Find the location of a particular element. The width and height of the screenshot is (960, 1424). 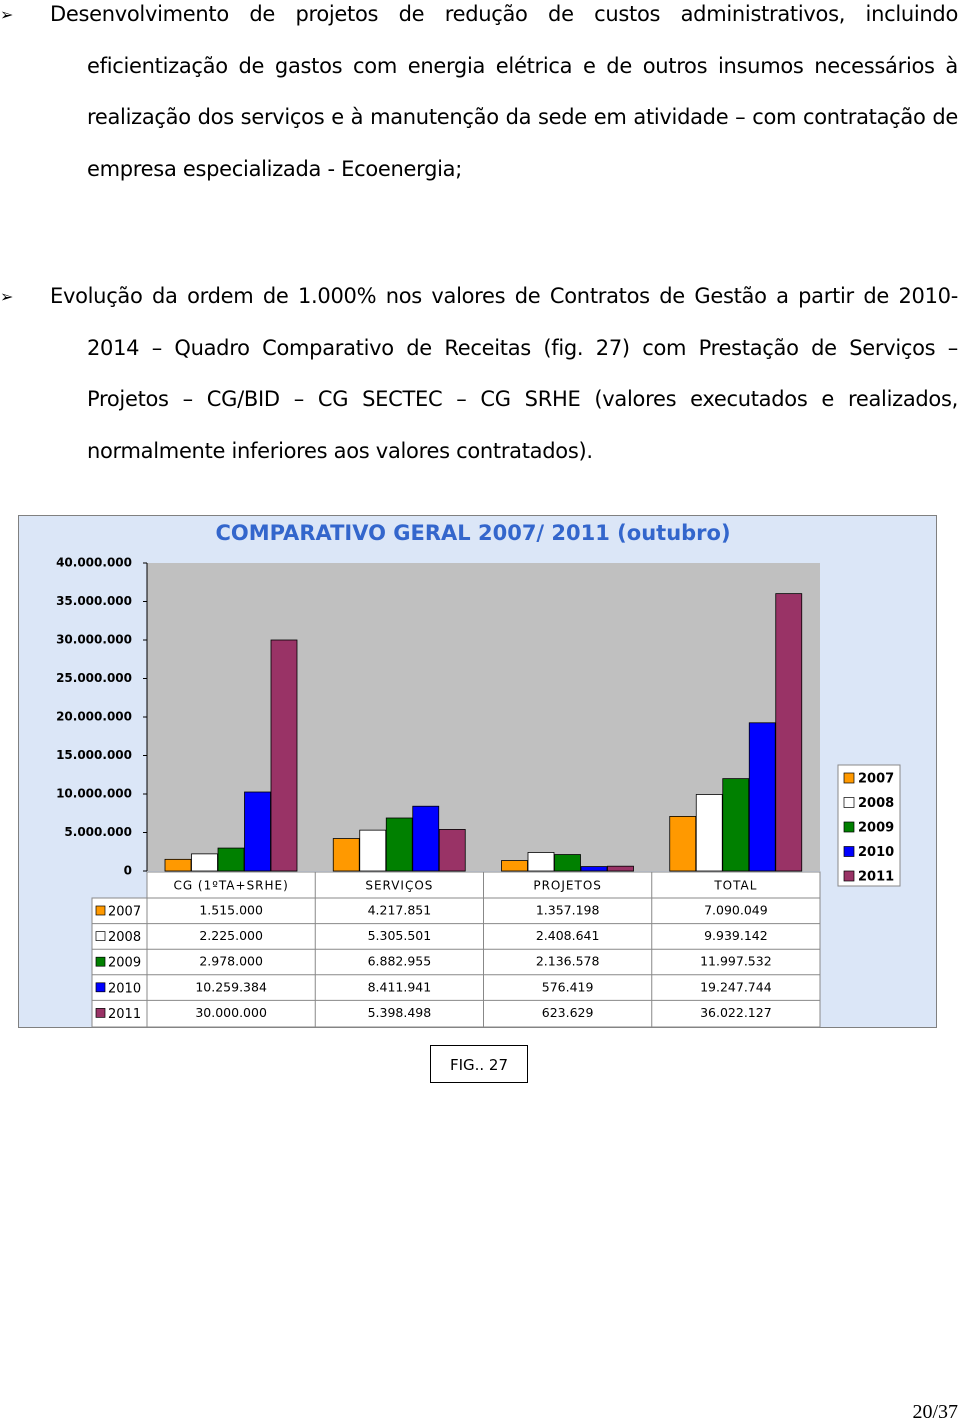

table-cell: 36.022.127 is located at coordinates (736, 1012).